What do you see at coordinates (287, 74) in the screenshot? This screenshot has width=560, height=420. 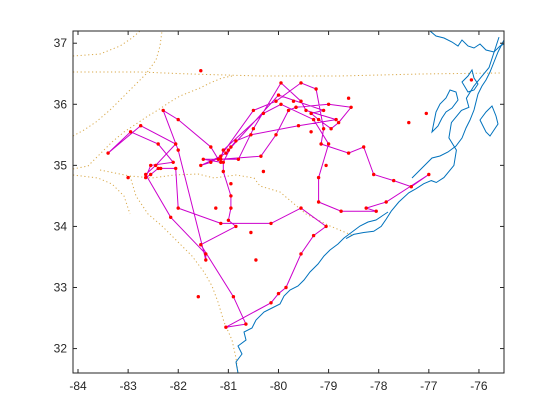 I see `nc-va-border` at bounding box center [287, 74].